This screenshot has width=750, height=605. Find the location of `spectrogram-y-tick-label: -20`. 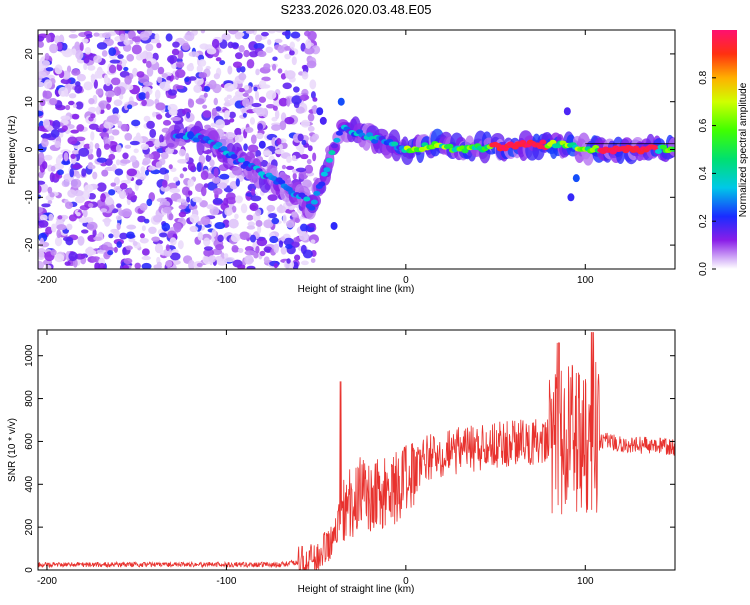

spectrogram-y-tick-label: -20 is located at coordinates (29, 244).